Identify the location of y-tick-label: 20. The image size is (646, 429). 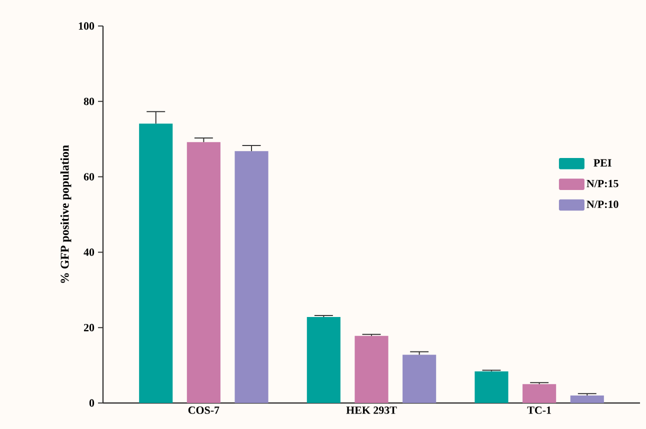
(89, 328).